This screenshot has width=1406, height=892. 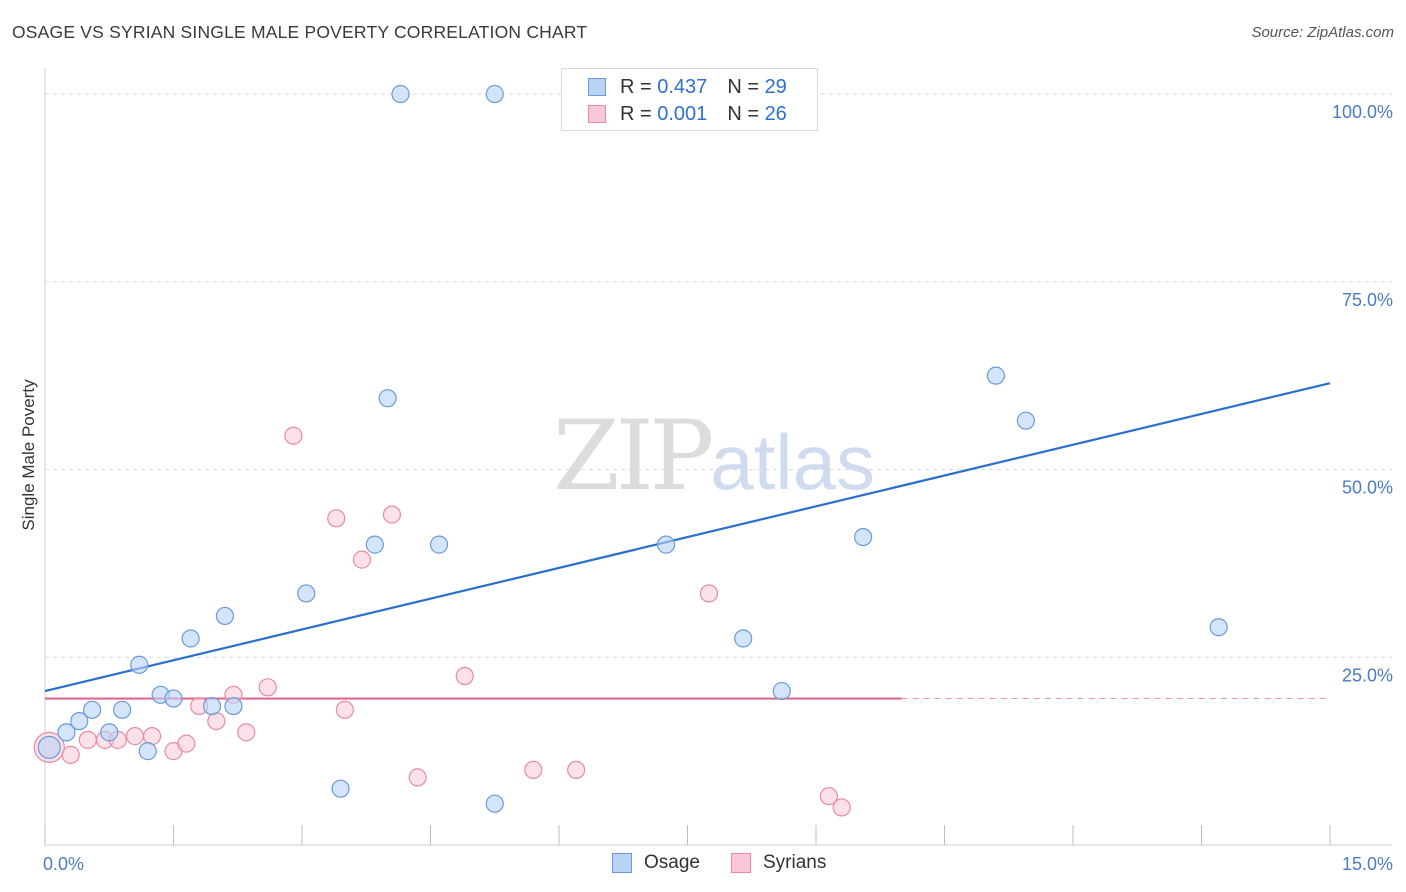 I want to click on legend-item-syrians: Syrians, so click(x=778, y=863).